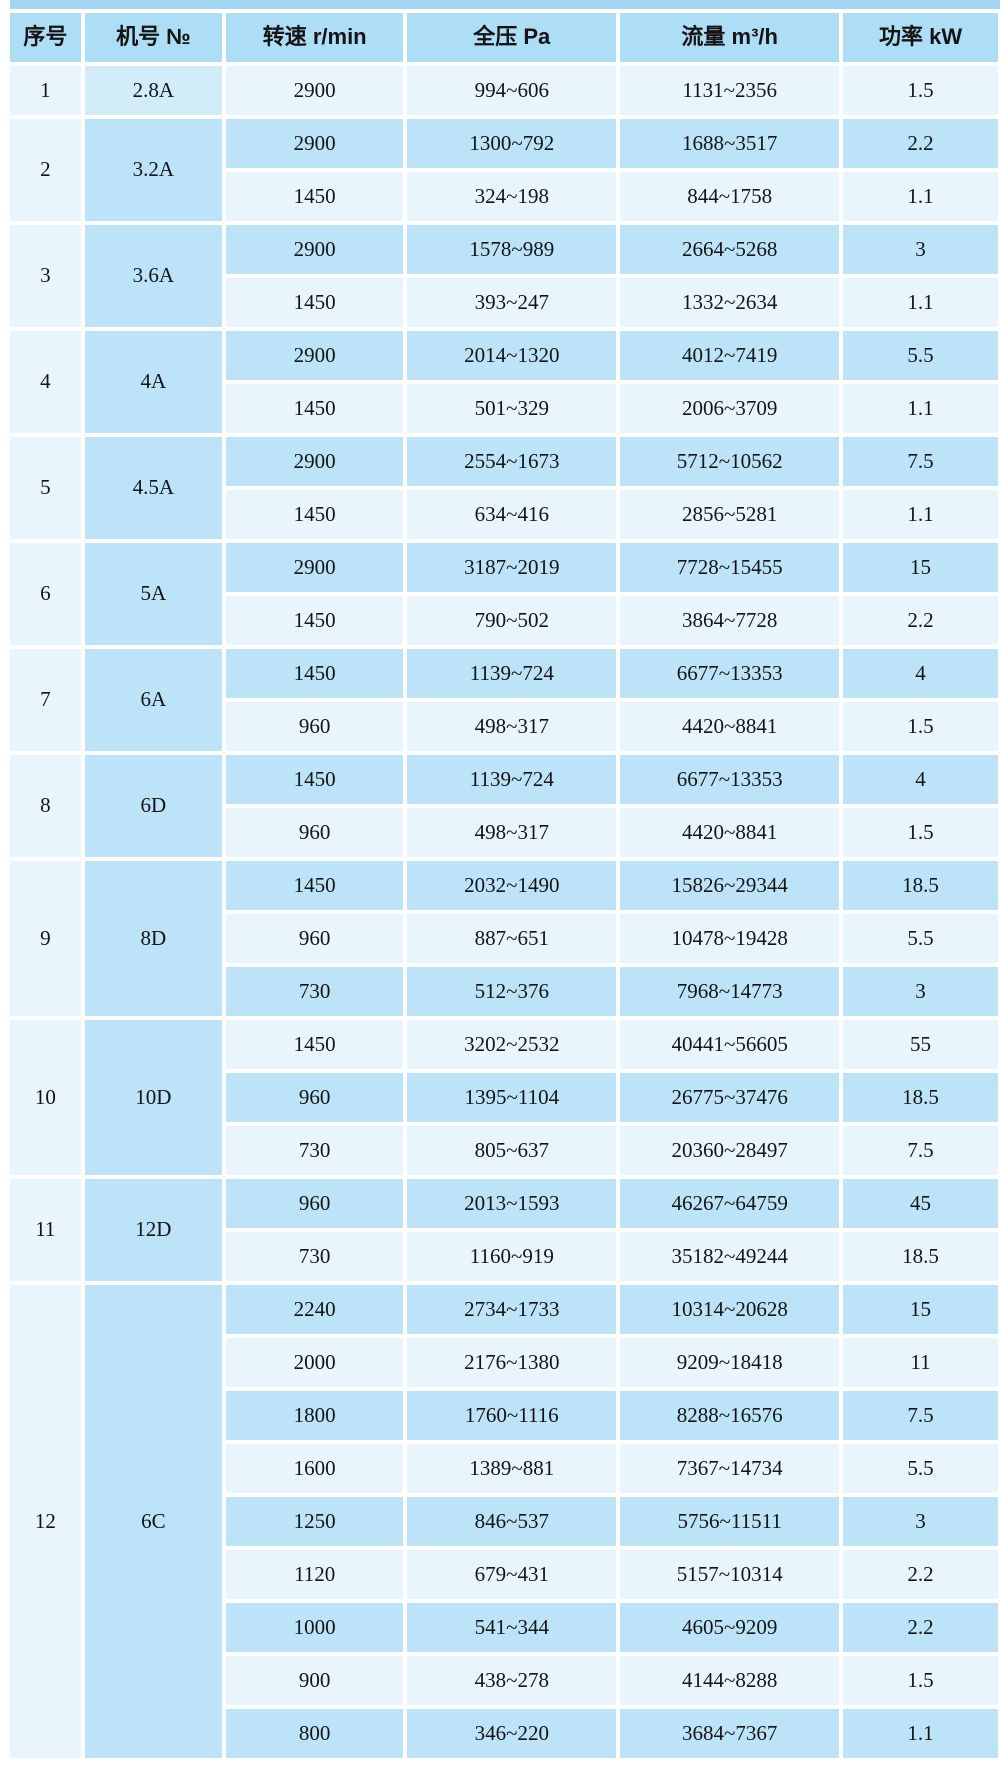 This screenshot has width=1000, height=1767. What do you see at coordinates (920, 37) in the screenshot?
I see `column-header-power: 功率 kW` at bounding box center [920, 37].